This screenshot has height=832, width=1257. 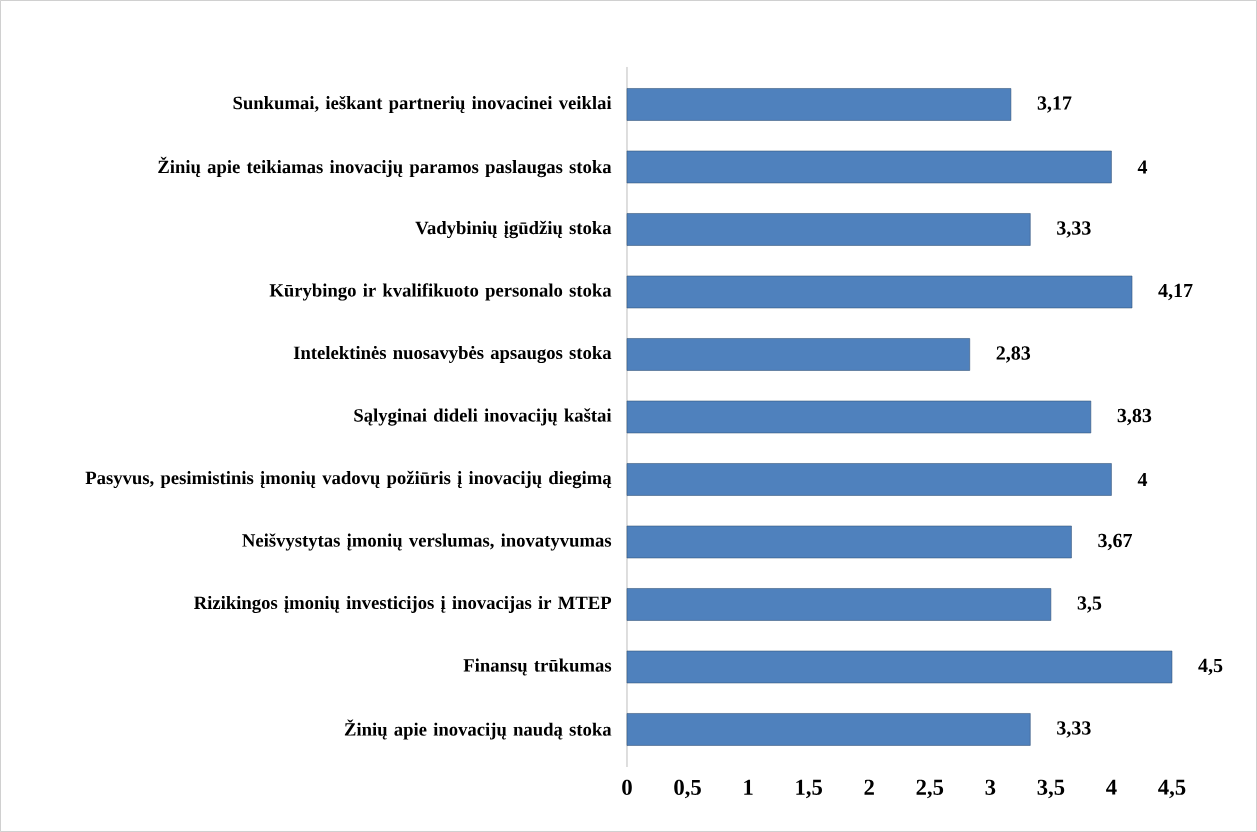 What do you see at coordinates (427, 542) in the screenshot?
I see `y-tick-label: Neišvystytas įmonių verslumas, inovatyvumas` at bounding box center [427, 542].